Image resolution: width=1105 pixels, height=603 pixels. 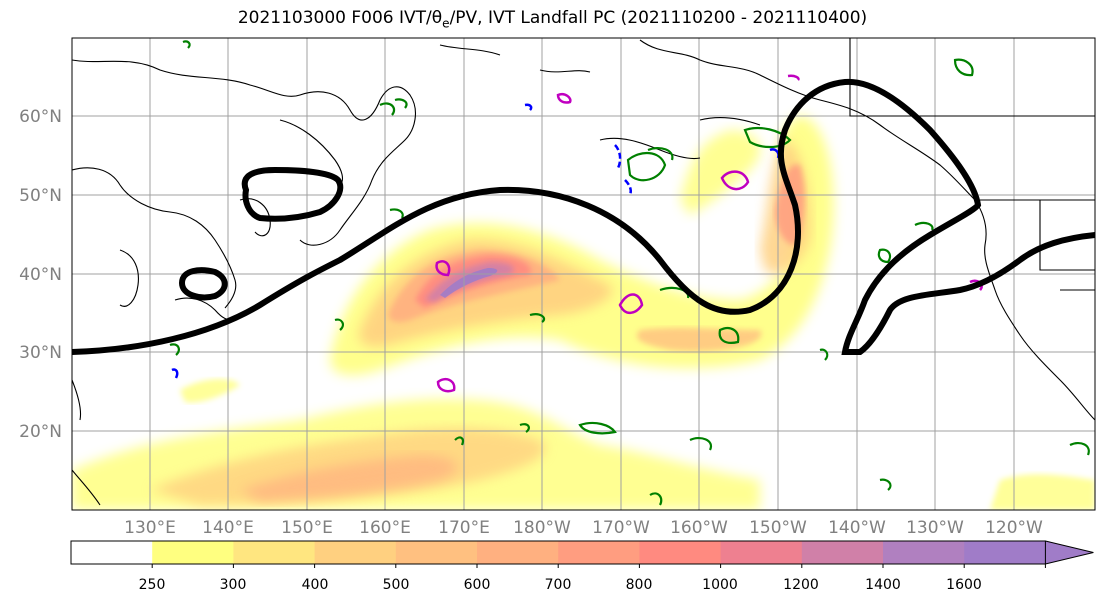 I want to click on lat-label: 60°N, so click(x=40, y=117).